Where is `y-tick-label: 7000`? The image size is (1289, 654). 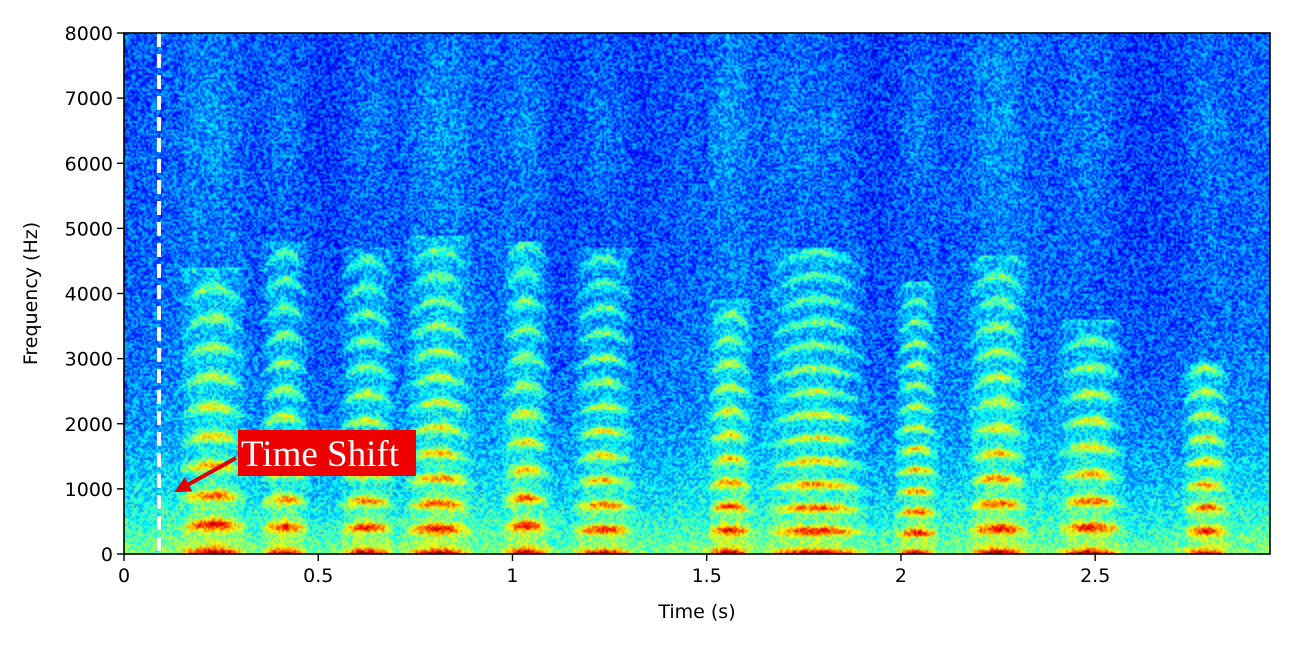 y-tick-label: 7000 is located at coordinates (89, 99).